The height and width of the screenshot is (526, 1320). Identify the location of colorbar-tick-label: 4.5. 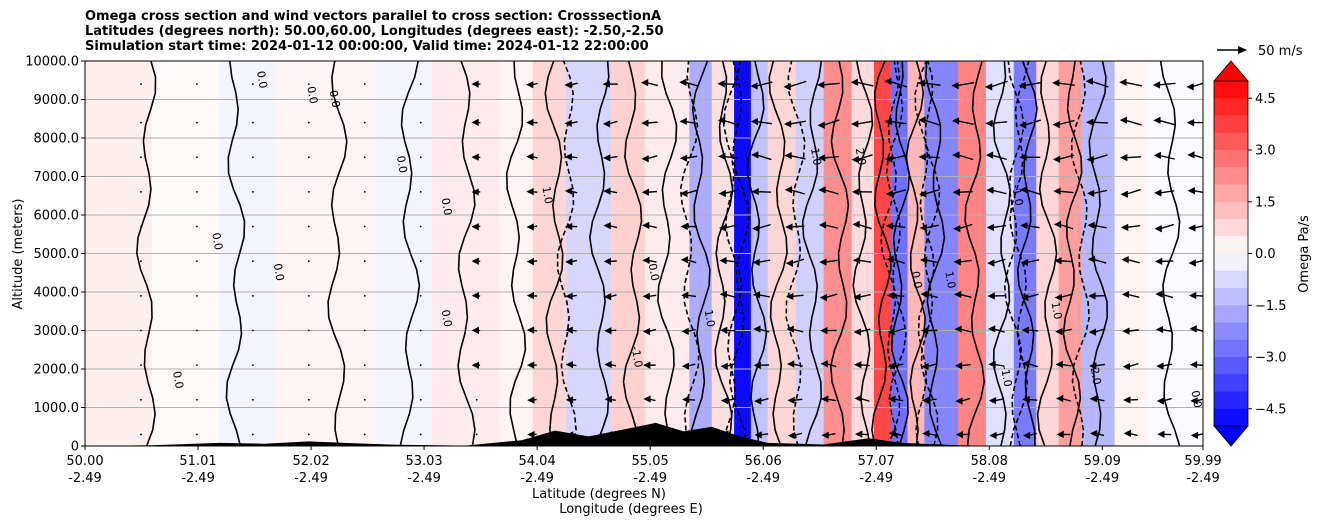
(1265, 99).